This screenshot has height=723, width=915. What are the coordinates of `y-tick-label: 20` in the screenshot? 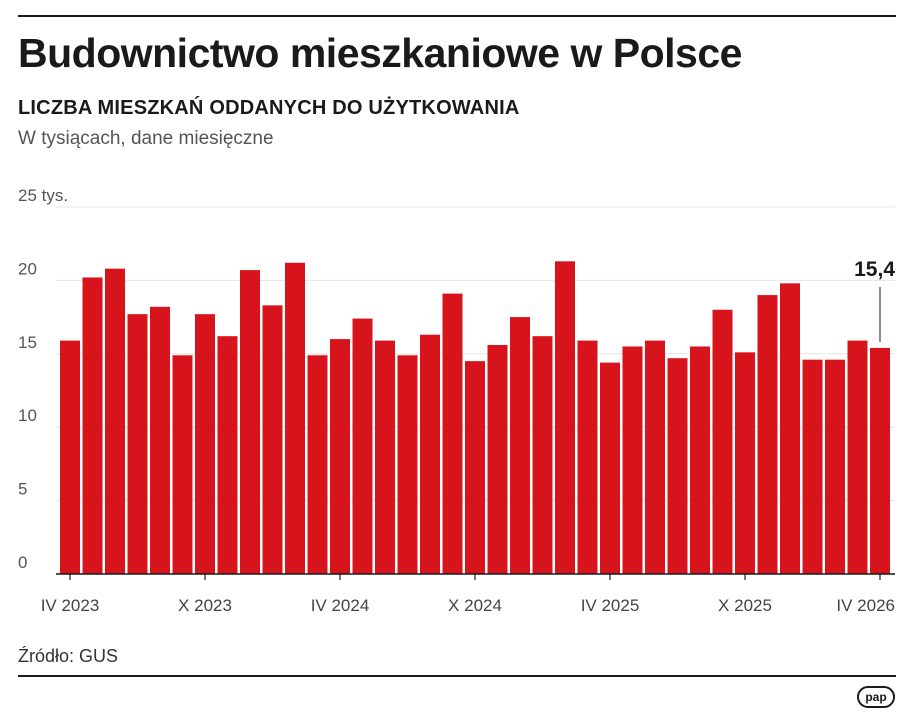 It's located at (27, 268).